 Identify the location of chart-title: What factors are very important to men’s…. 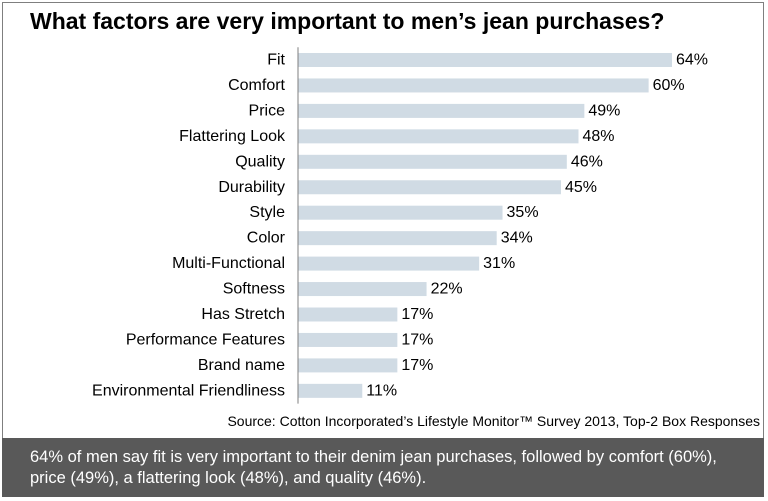
(347, 21).